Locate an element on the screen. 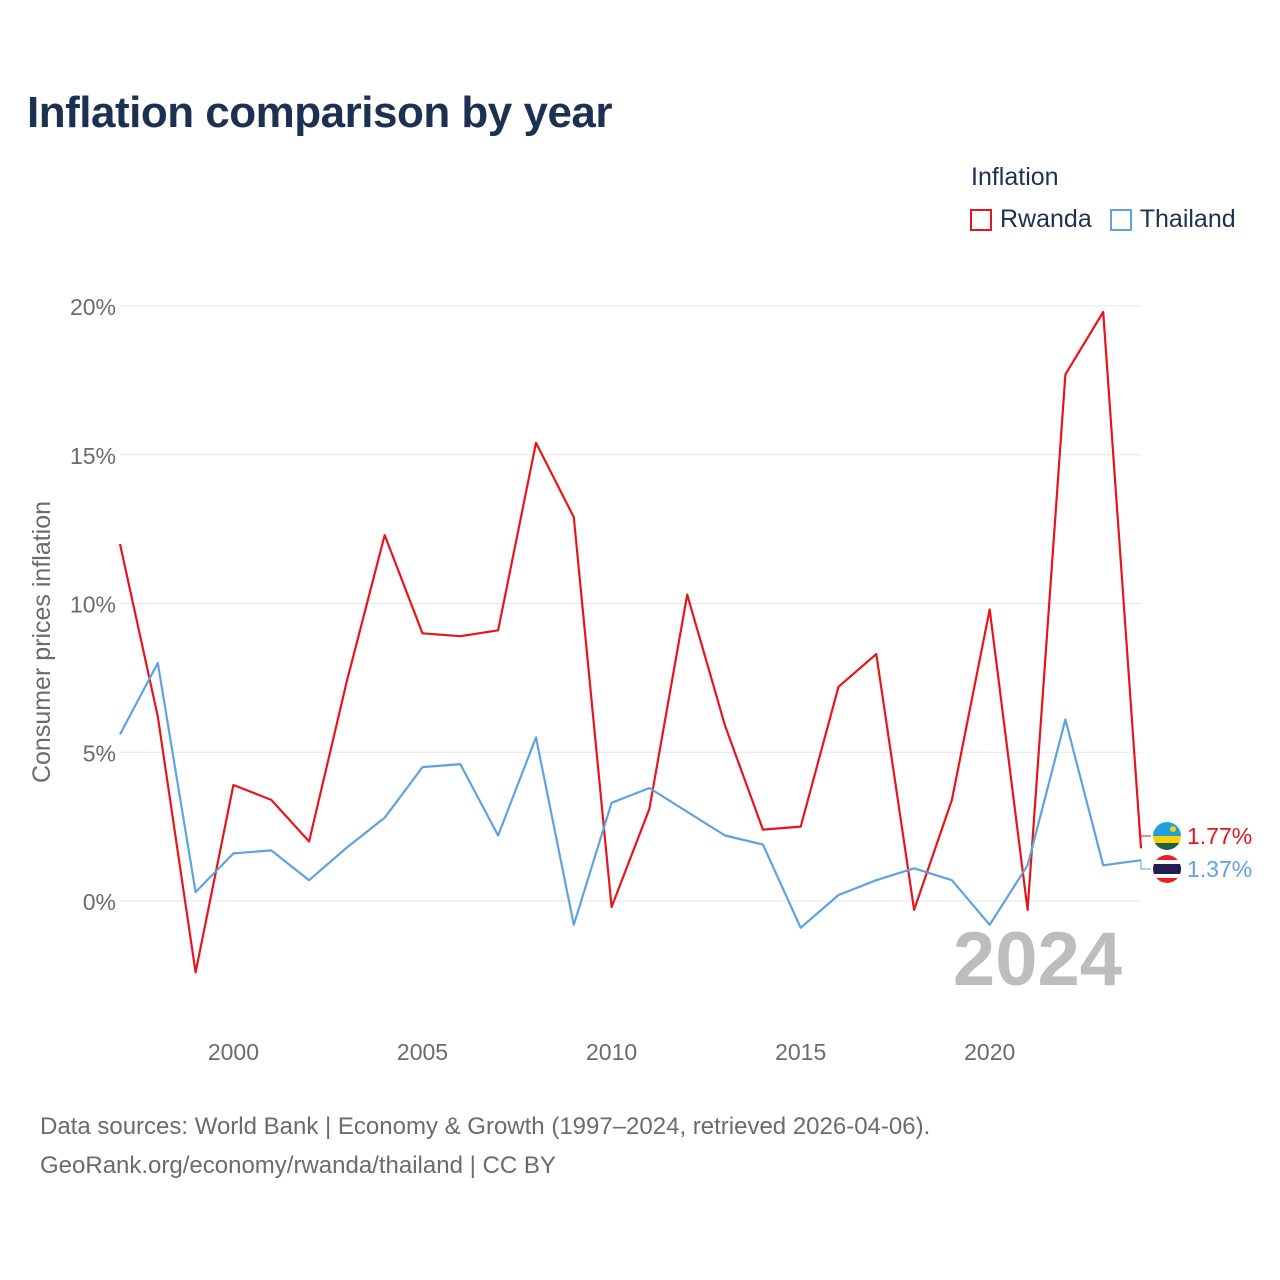  end-label-thailand: 1.37% is located at coordinates (1219, 869).